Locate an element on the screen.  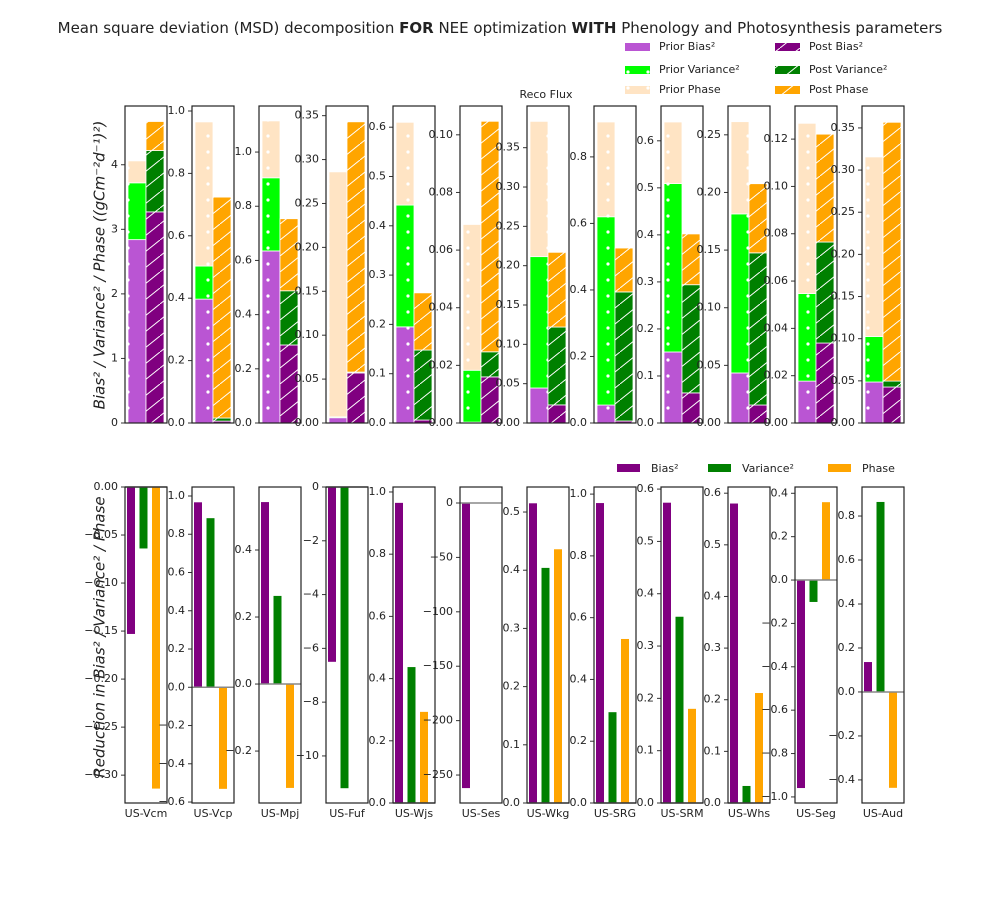
title-part: Phenology and Photosynthesis parameters is located at coordinates (781, 28).